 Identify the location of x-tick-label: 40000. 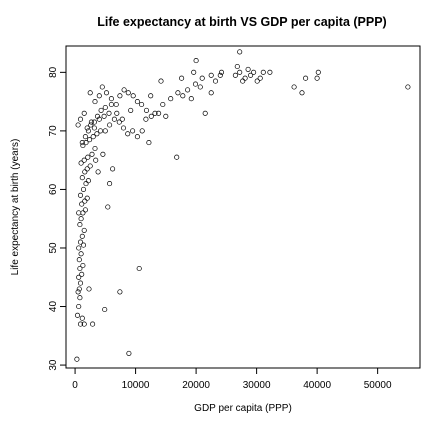
(317, 385).